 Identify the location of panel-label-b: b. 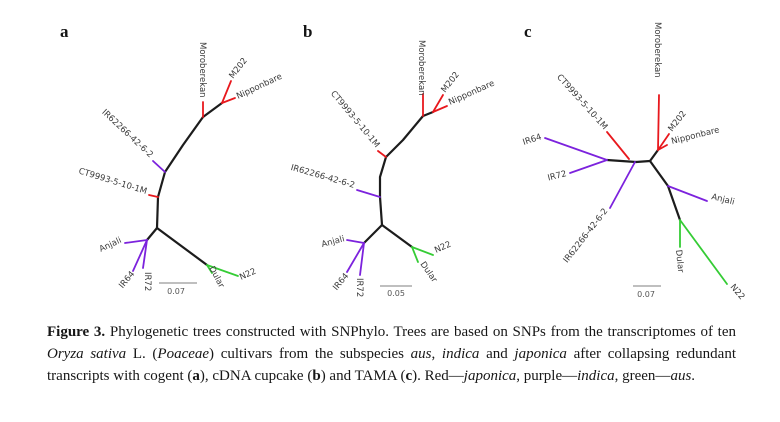
(307, 31).